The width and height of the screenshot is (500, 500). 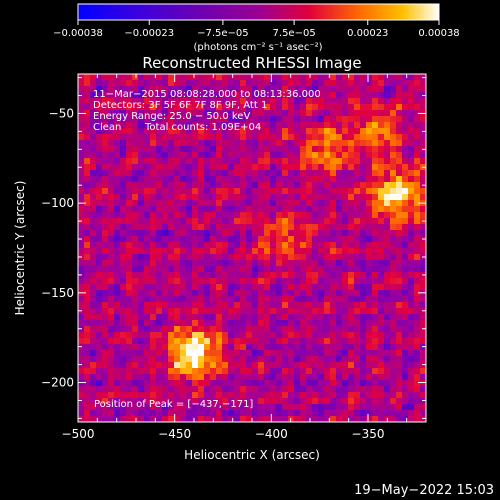 I want to click on colorbar-tick-label: −0.00038, so click(x=78, y=33).